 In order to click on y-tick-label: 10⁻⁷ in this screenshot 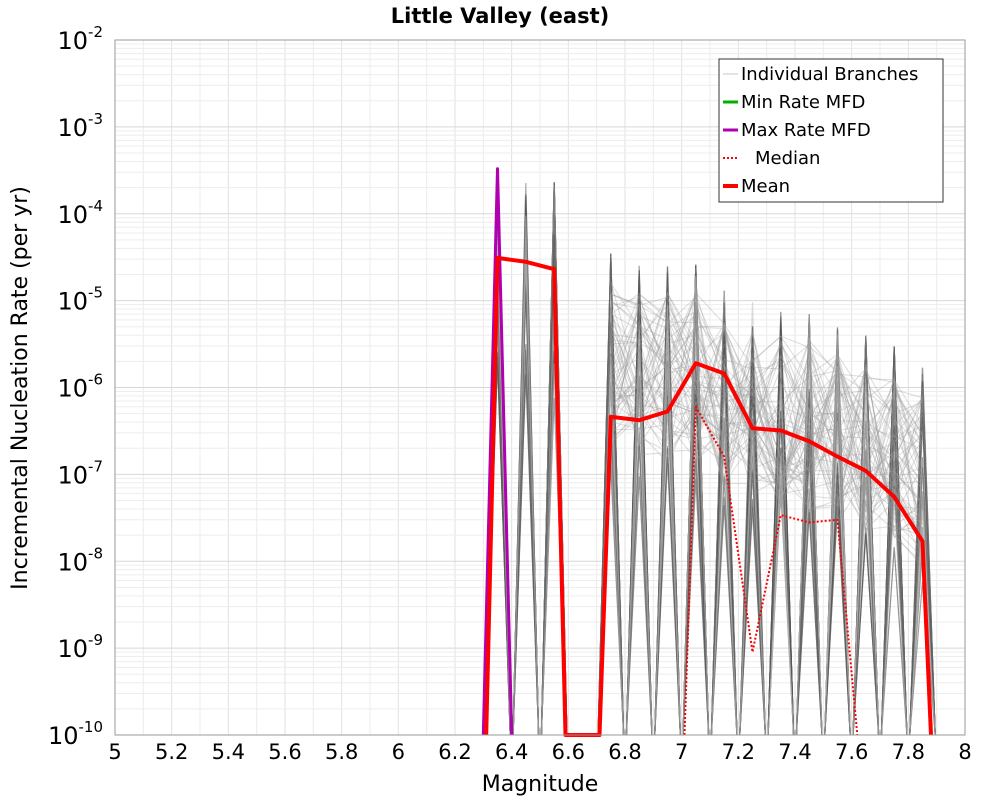, I will do `click(80, 473)`.